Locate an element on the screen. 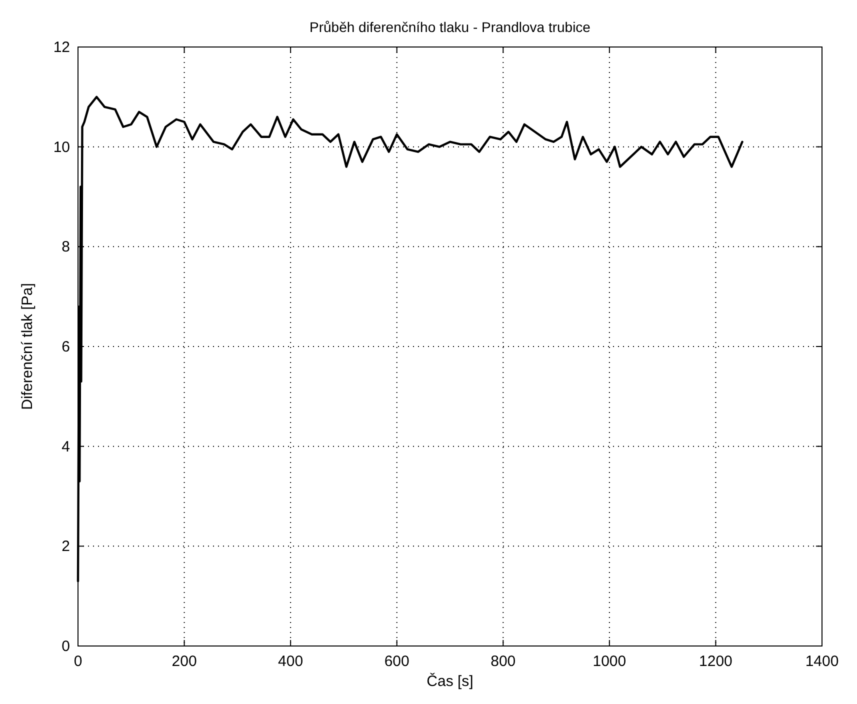 Image resolution: width=857 pixels, height=704 pixels. x-axis-title: Čas [s] is located at coordinates (450, 681).